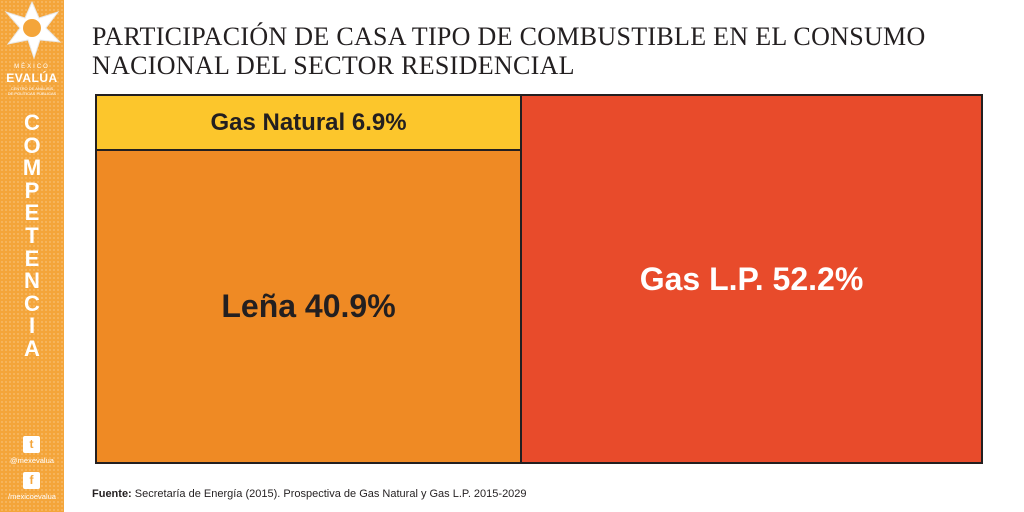 The width and height of the screenshot is (1024, 512). Describe the element at coordinates (32, 88) in the screenshot. I see `brand-subtitle-line-1: CENTRO DE ANÁLISIS` at that location.